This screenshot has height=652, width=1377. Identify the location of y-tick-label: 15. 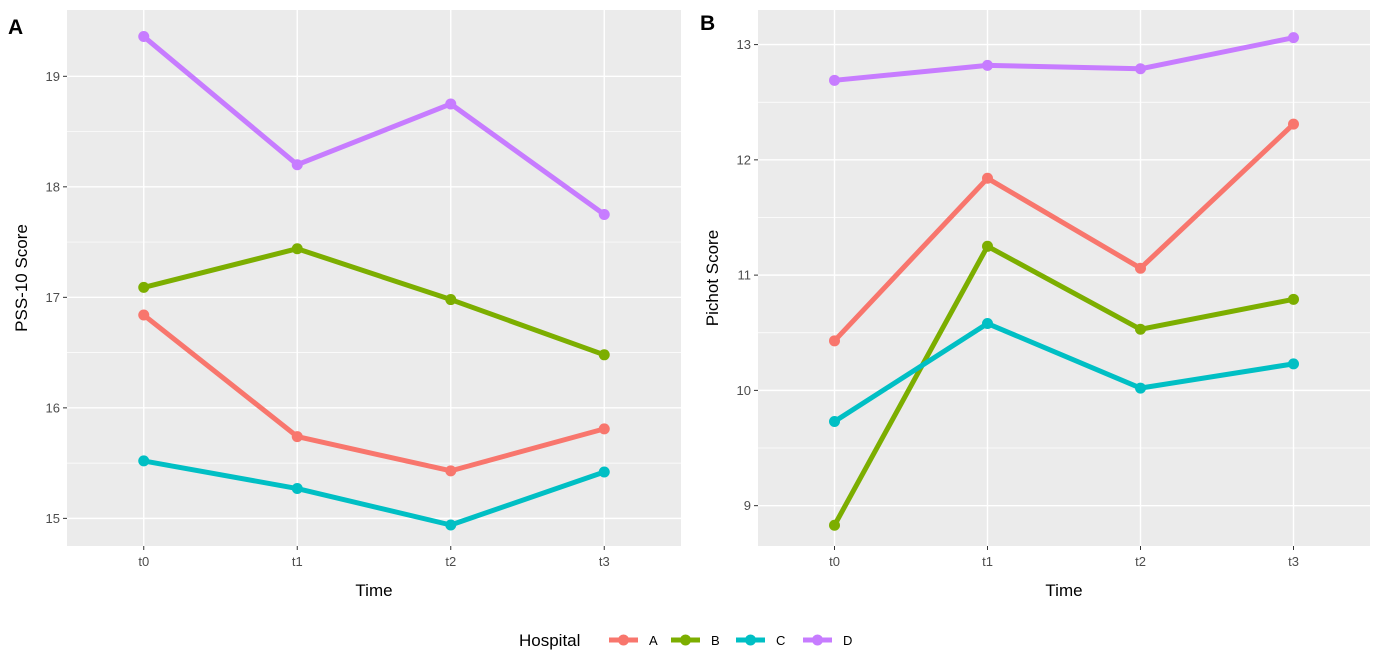
(53, 518).